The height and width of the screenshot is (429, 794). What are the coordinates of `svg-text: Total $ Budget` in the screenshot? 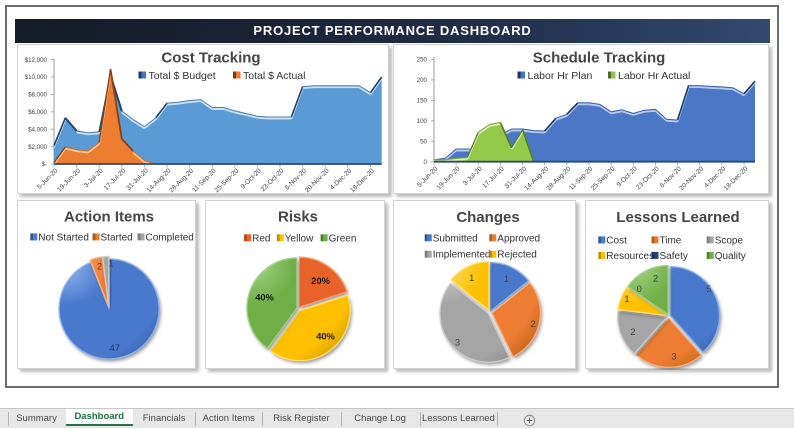 It's located at (182, 76).